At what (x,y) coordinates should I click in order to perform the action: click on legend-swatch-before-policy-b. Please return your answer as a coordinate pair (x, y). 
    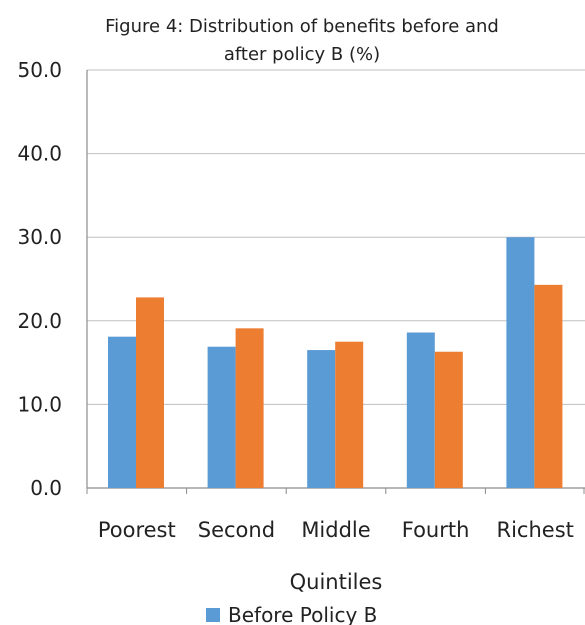
    Looking at the image, I should click on (213, 615).